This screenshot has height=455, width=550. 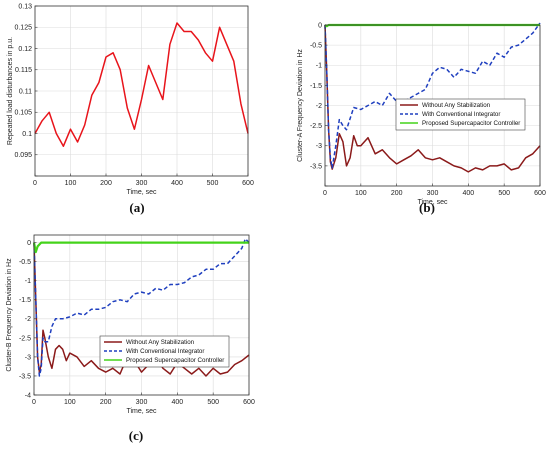 What do you see at coordinates (25, 49) in the screenshot?
I see `y-tick-label: 0.12` at bounding box center [25, 49].